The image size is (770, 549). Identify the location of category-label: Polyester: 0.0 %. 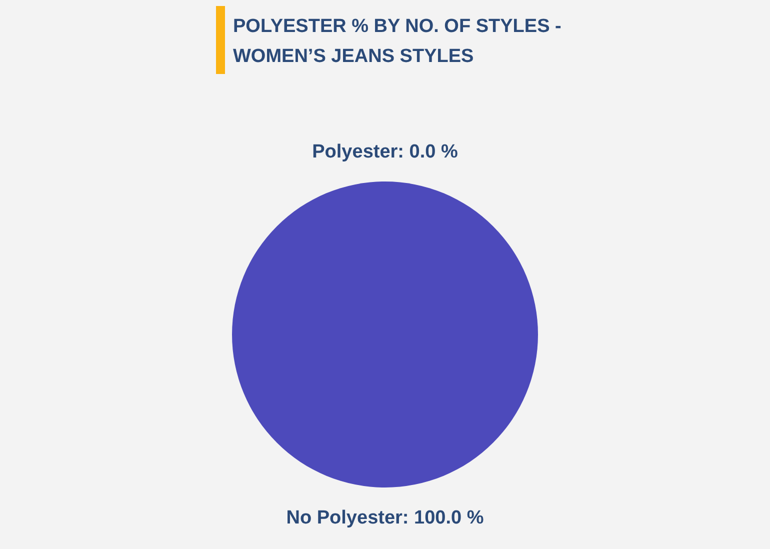
(385, 152).